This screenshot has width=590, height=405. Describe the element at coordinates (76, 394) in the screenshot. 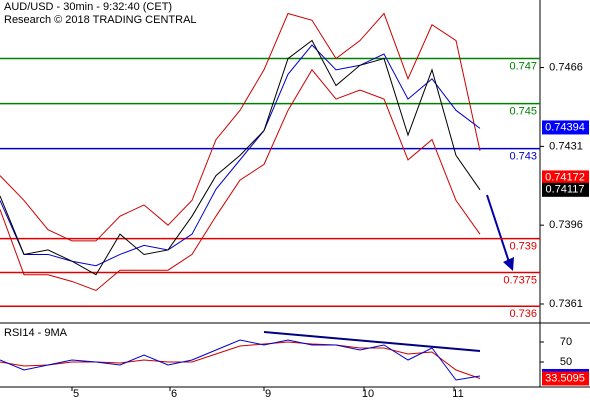

I see `x-tick-label: 5` at that location.